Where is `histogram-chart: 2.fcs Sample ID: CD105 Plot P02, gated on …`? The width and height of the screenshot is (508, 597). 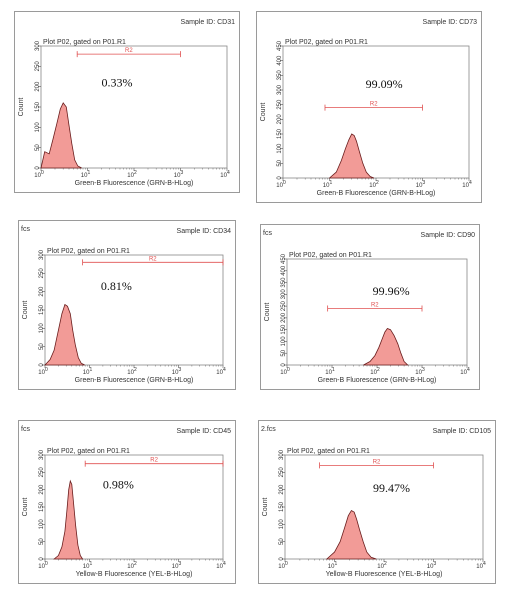 histogram-chart: 2.fcs Sample ID: CD105 Plot P02, gated on … is located at coordinates (376, 502).